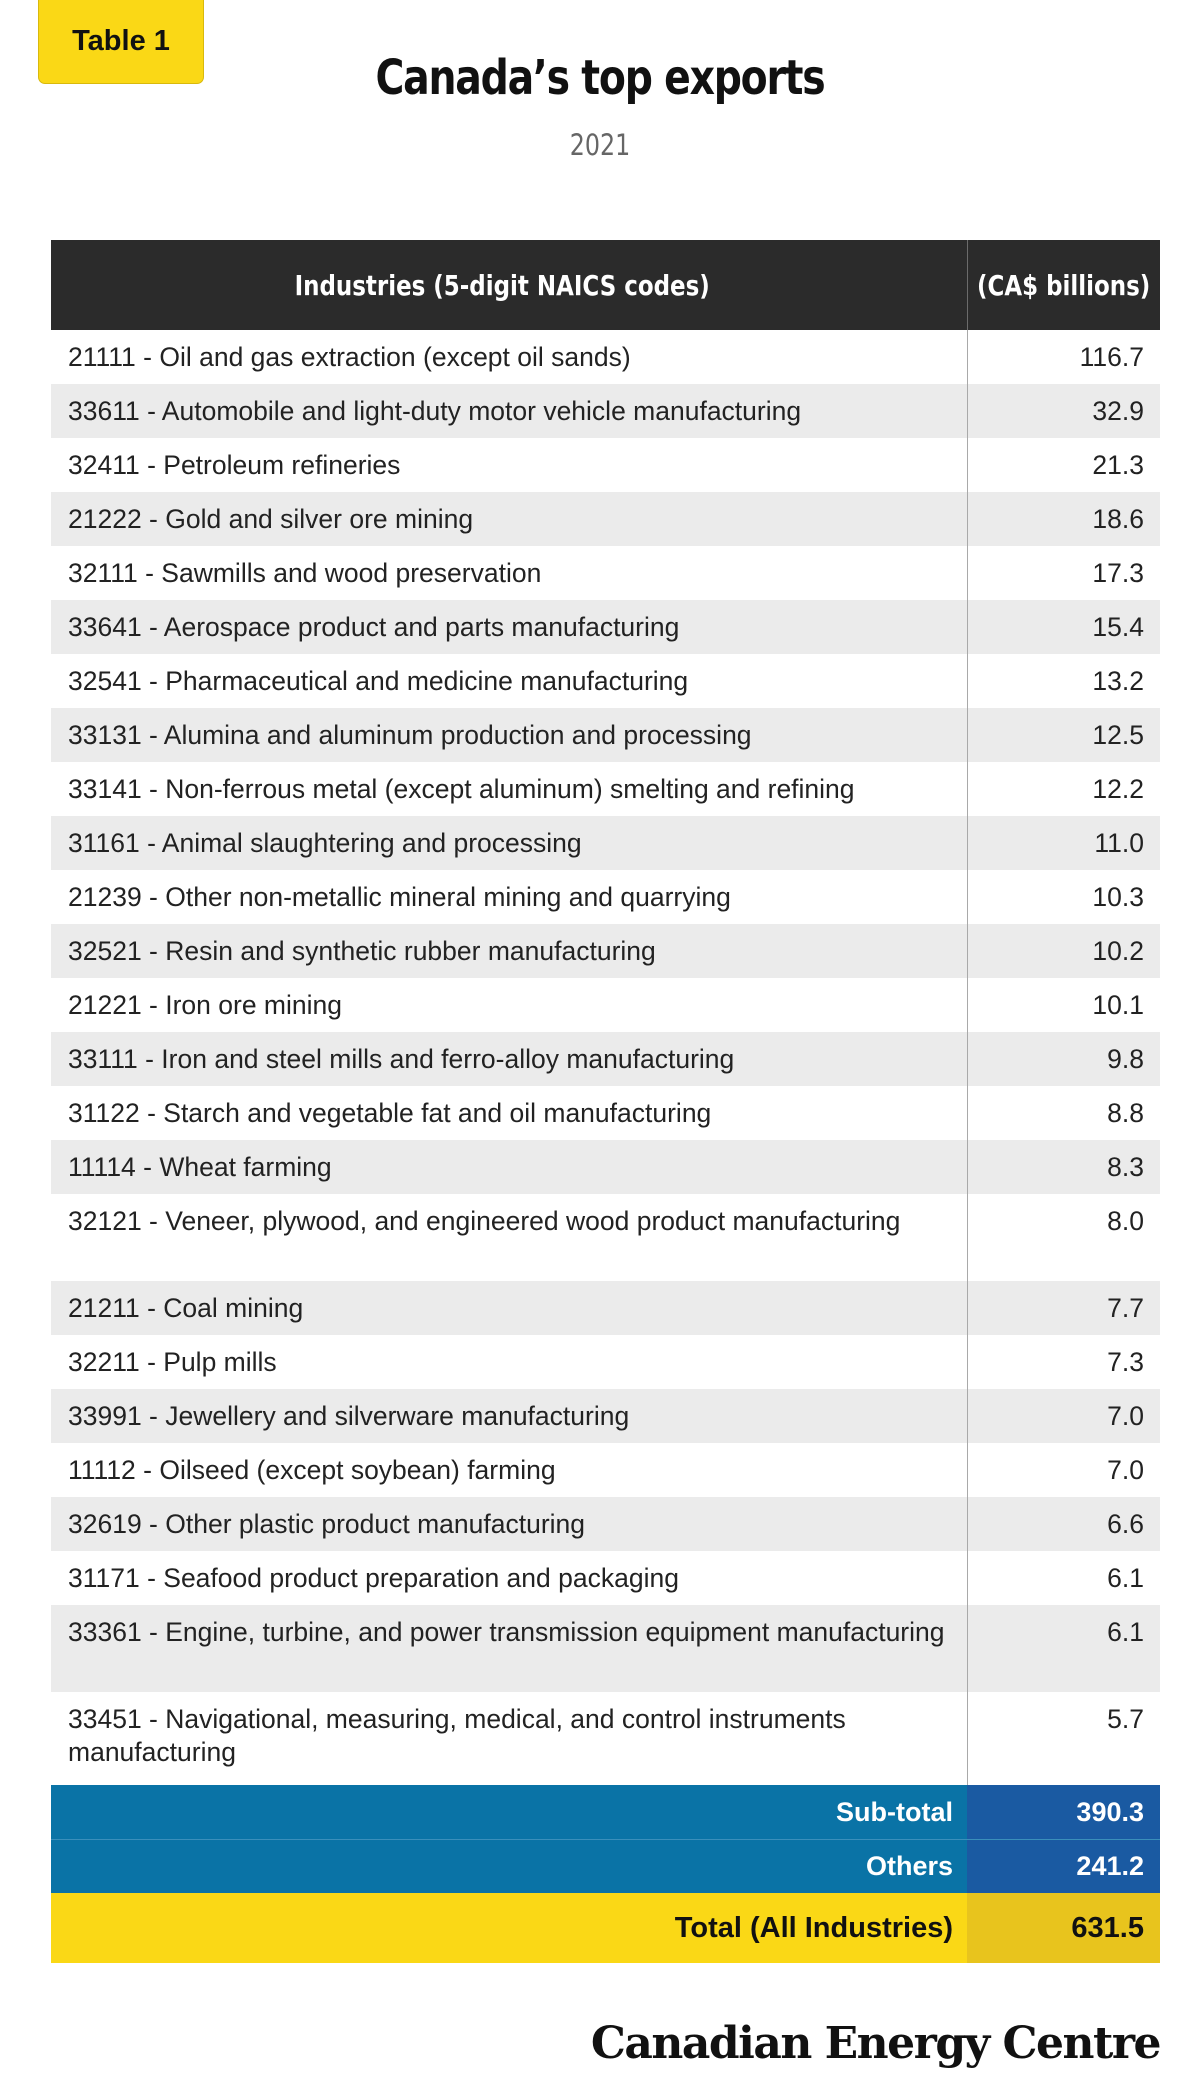  What do you see at coordinates (502, 285) in the screenshot?
I see `column-header-industries: Industries (5-digit NAICS codes)` at bounding box center [502, 285].